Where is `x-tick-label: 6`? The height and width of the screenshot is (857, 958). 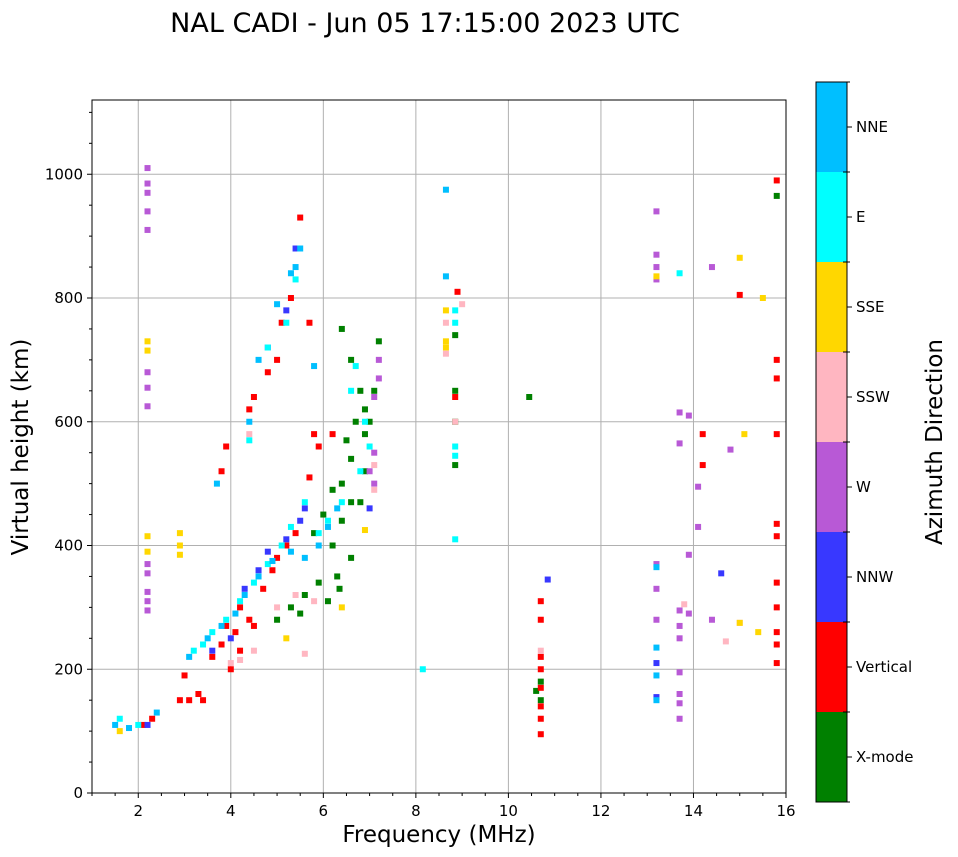
x-tick-label: 6 is located at coordinates (324, 811).